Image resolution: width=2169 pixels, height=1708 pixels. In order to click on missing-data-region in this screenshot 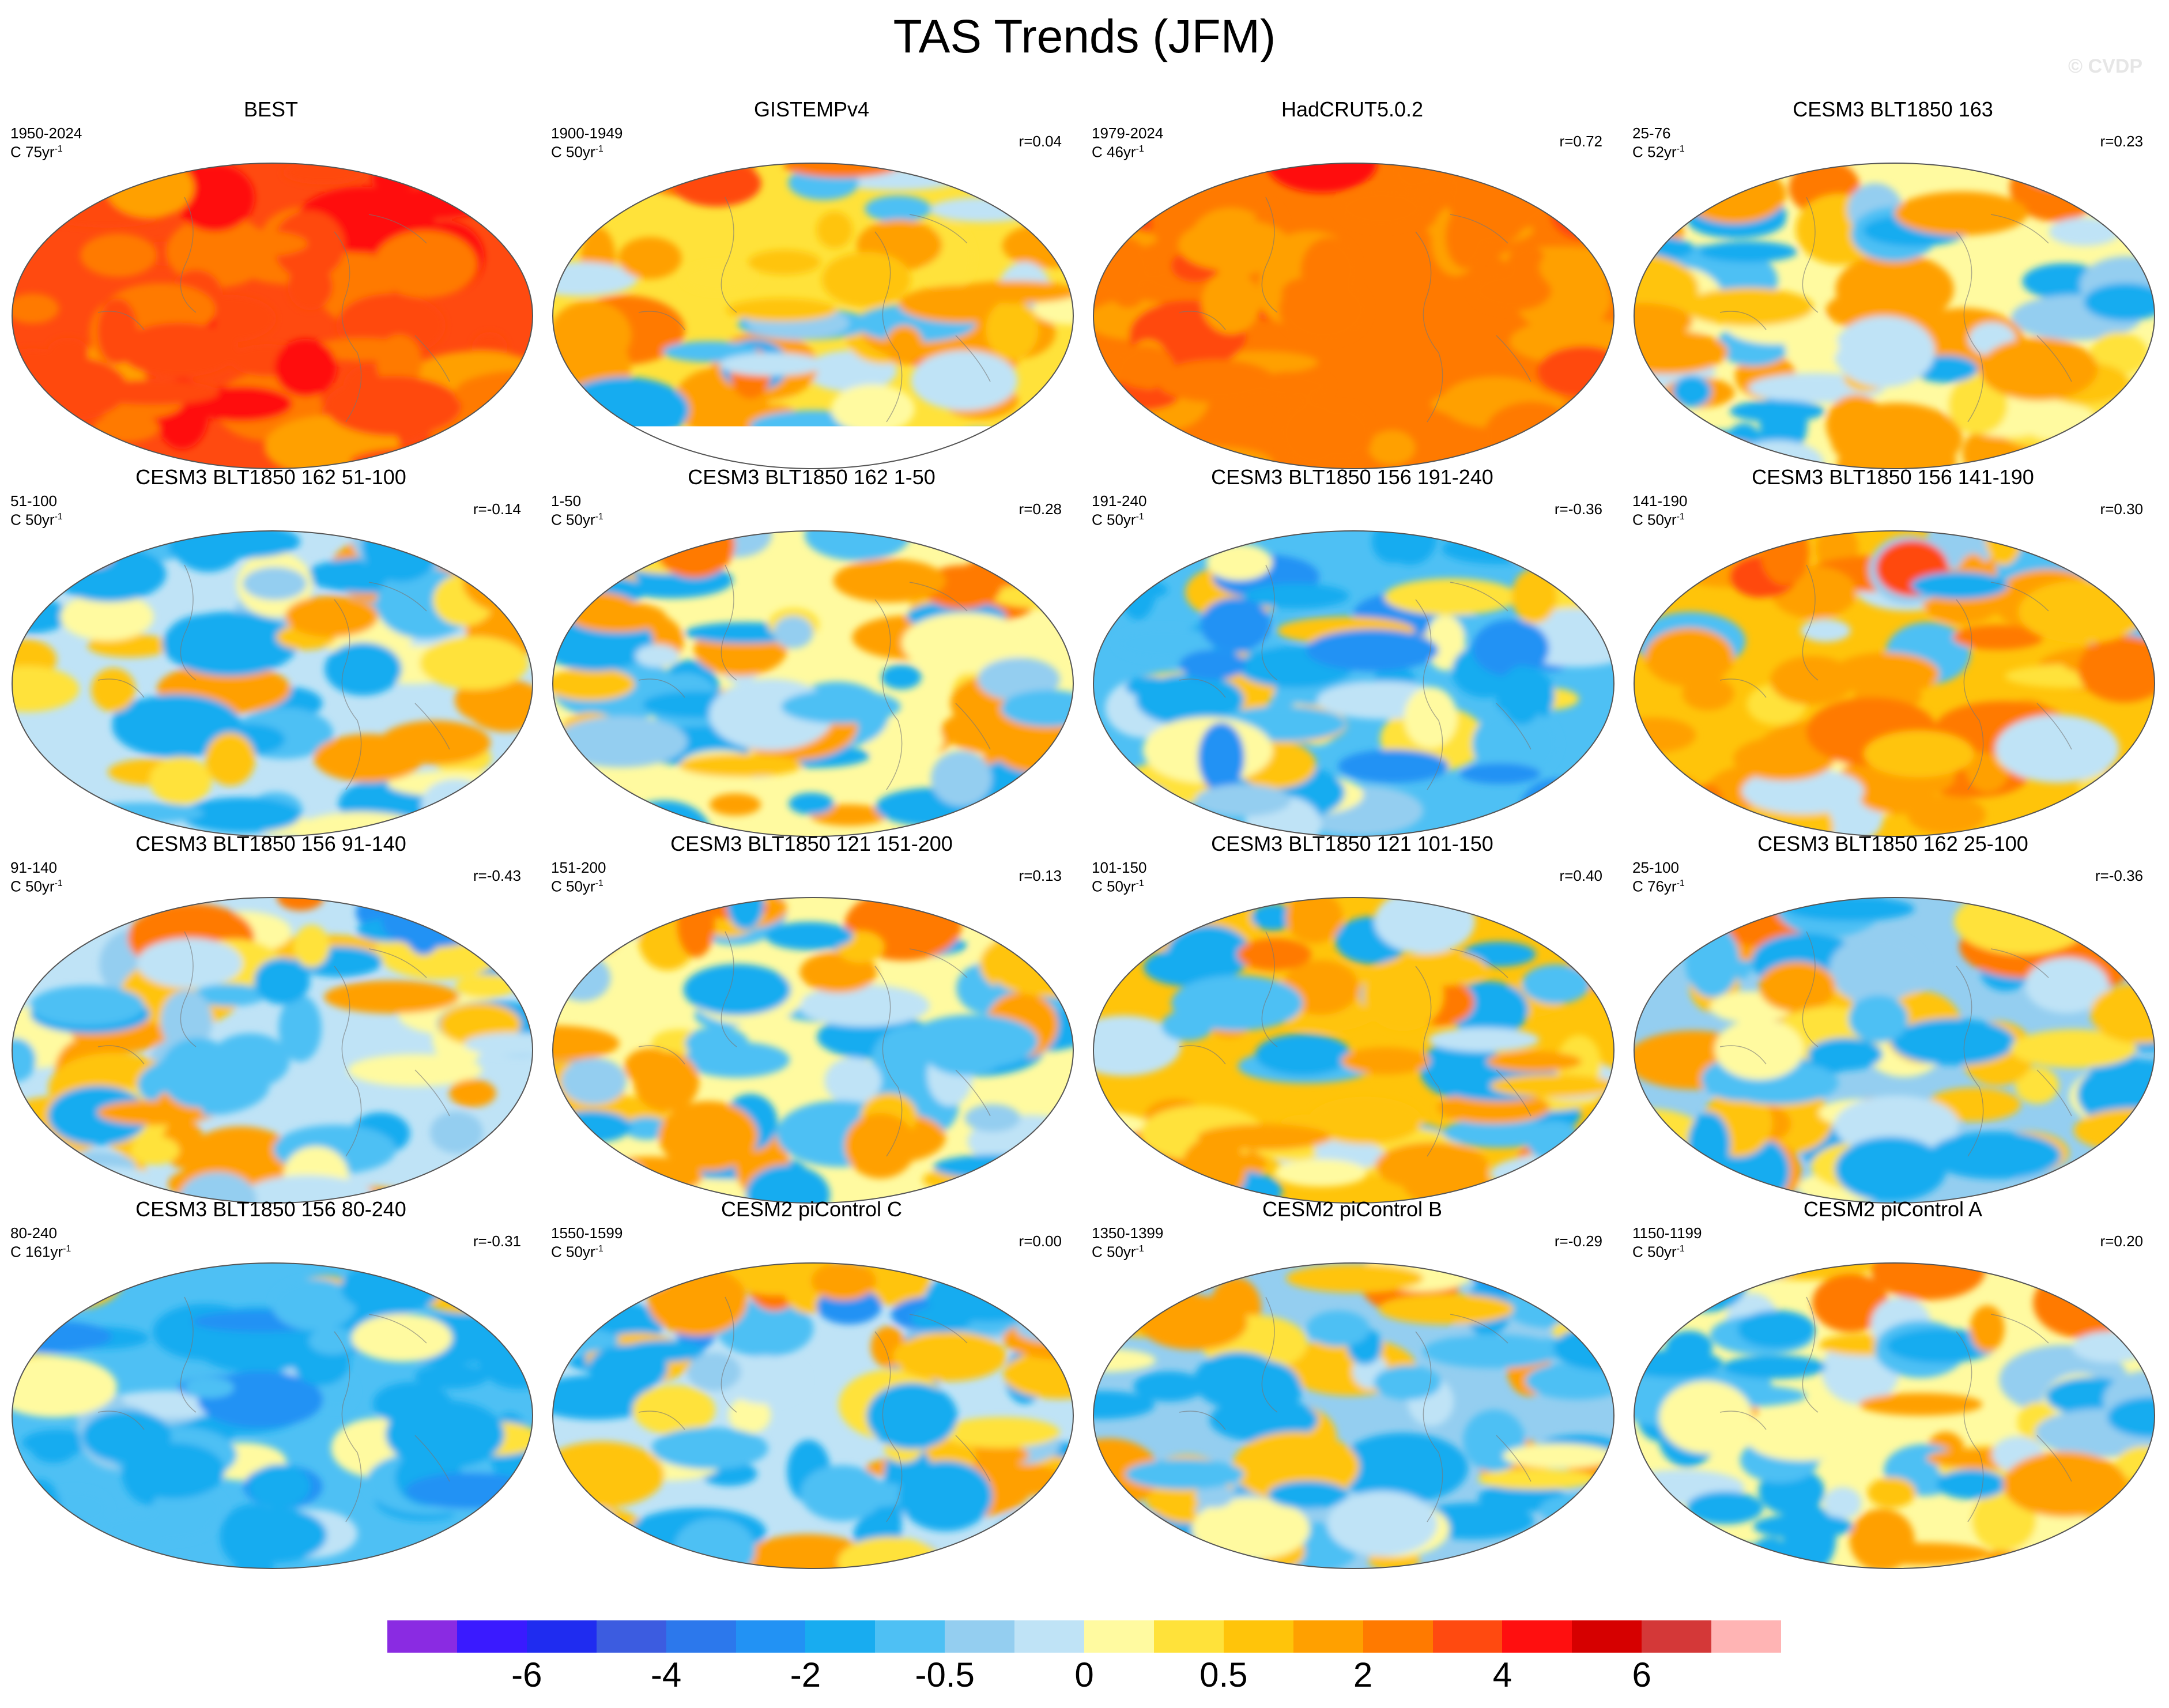, I will do `click(813, 447)`.